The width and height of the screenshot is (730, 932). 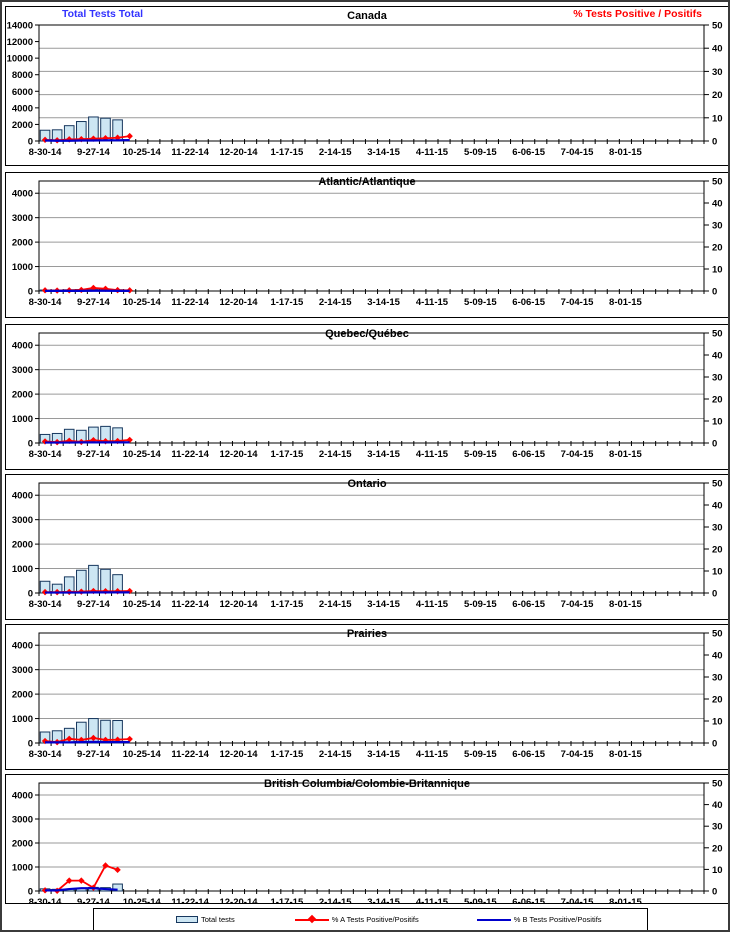 I want to click on legend-item-pct-b: % B Tests Positive/Positifs, so click(x=539, y=919).